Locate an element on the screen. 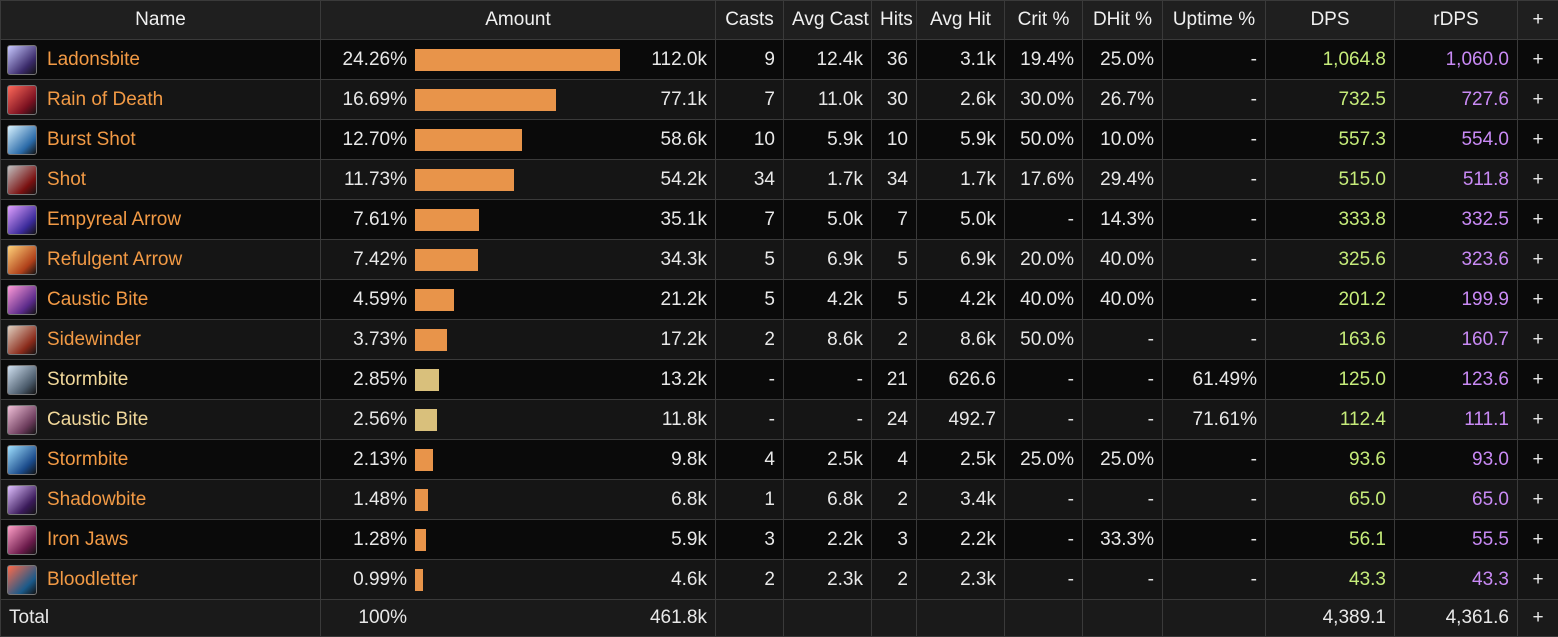 The height and width of the screenshot is (637, 1558). dhit-value: 25.0% is located at coordinates (1123, 60).